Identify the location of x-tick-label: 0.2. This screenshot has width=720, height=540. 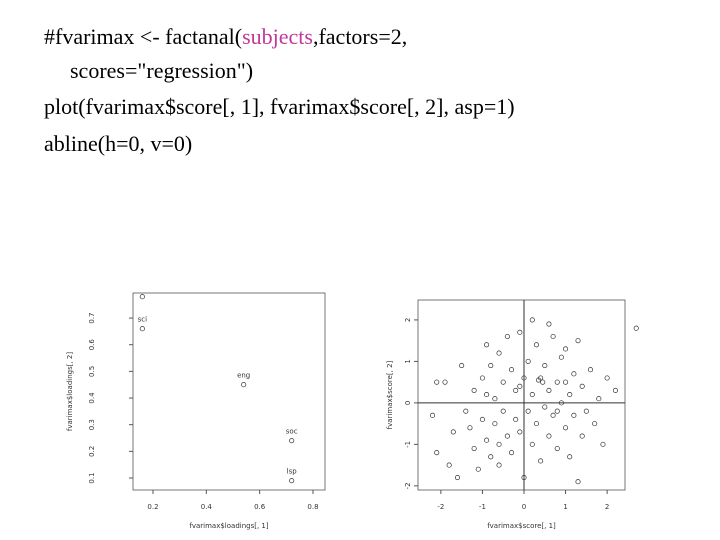
(152, 507).